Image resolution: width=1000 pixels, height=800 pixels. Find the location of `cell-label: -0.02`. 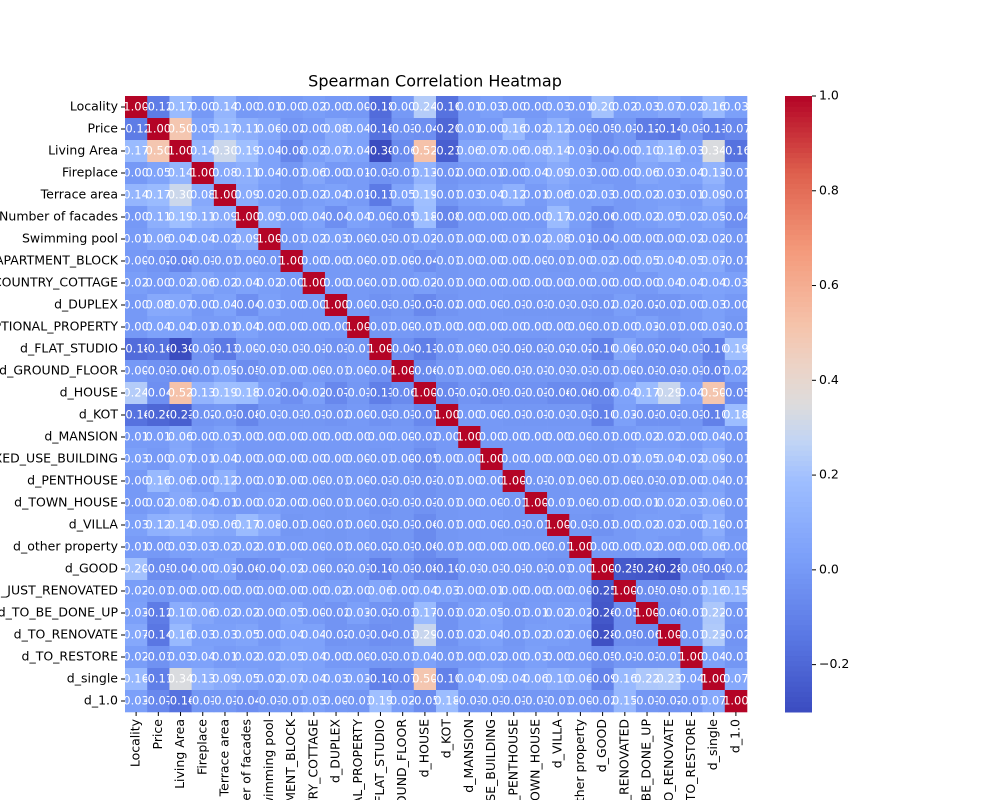

cell-label: -0.02 is located at coordinates (336, 569).